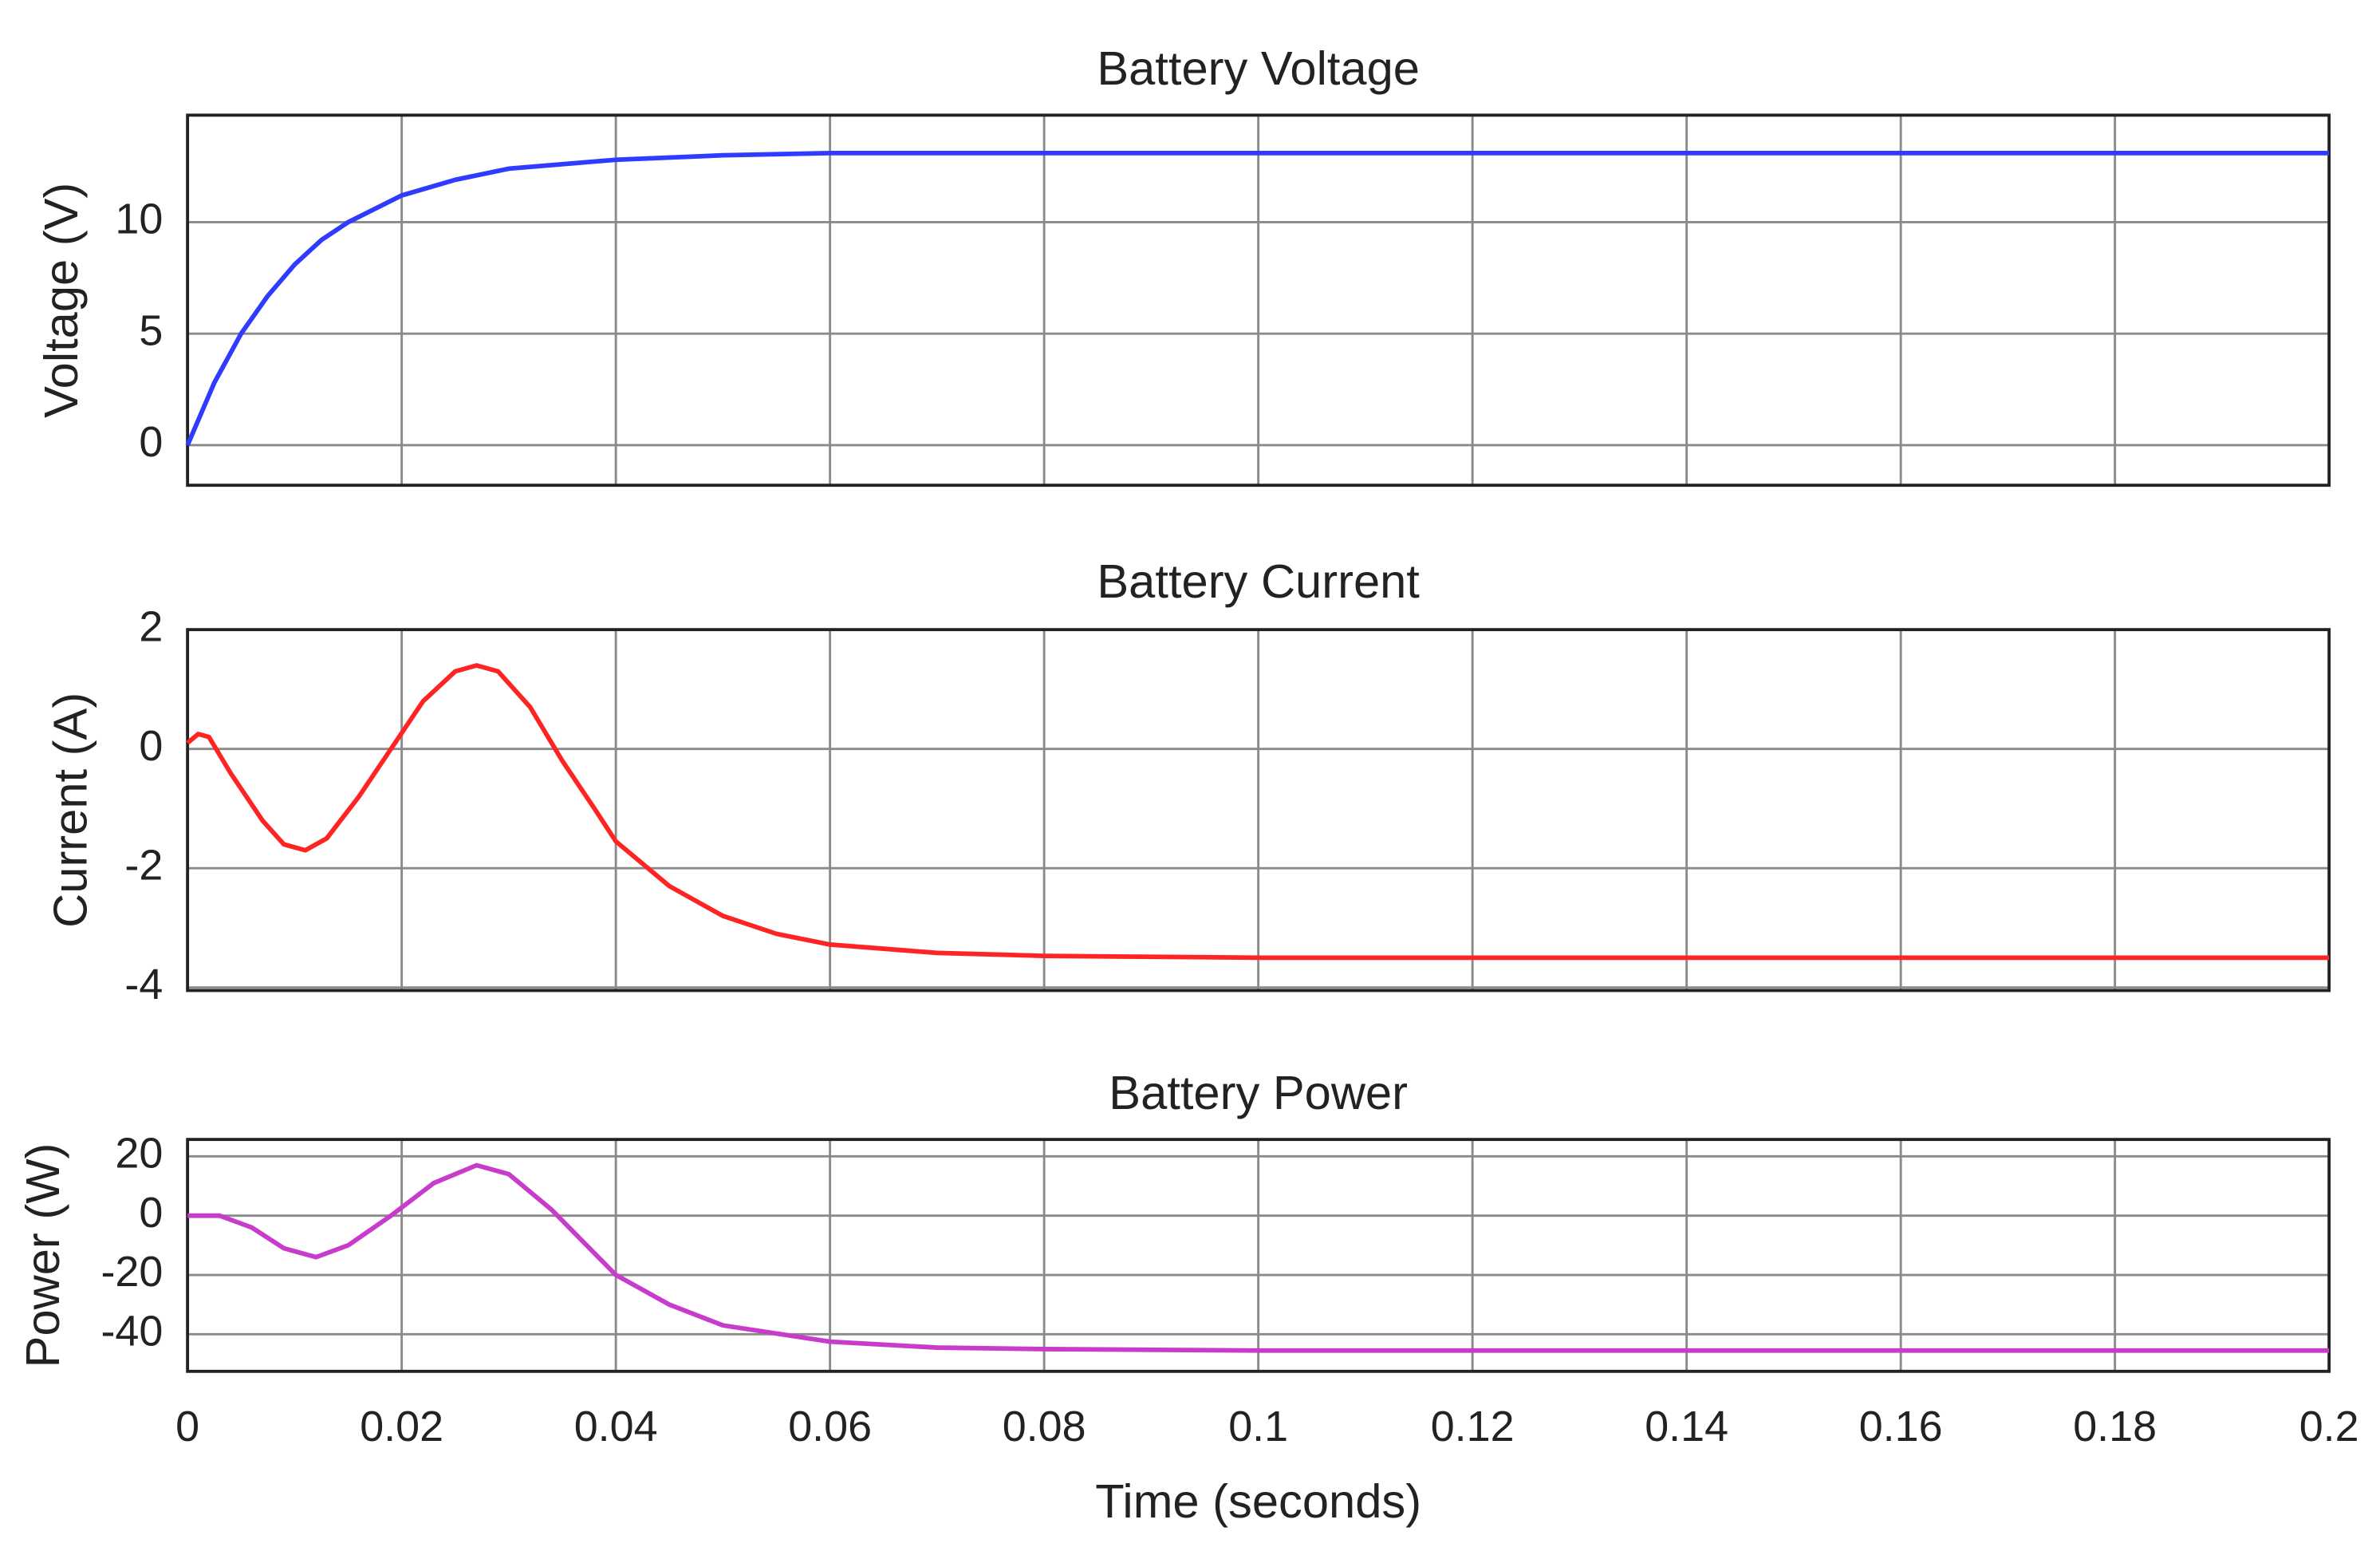 This screenshot has width=2380, height=1551. What do you see at coordinates (2115, 1426) in the screenshot?
I see `x-tick-label: 0.18` at bounding box center [2115, 1426].